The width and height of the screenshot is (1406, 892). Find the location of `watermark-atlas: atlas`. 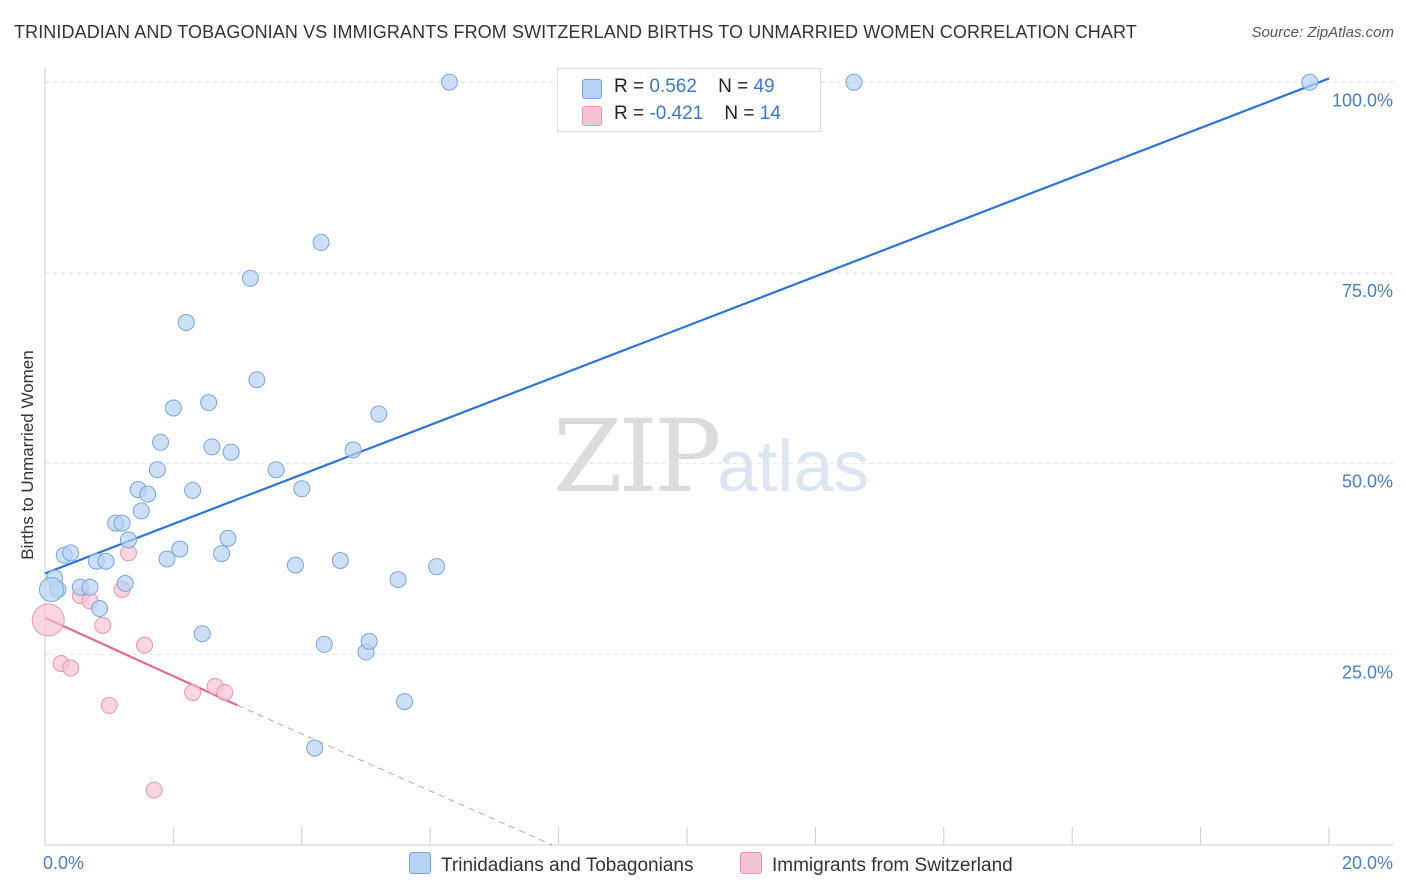

watermark-atlas: atlas is located at coordinates (793, 467).